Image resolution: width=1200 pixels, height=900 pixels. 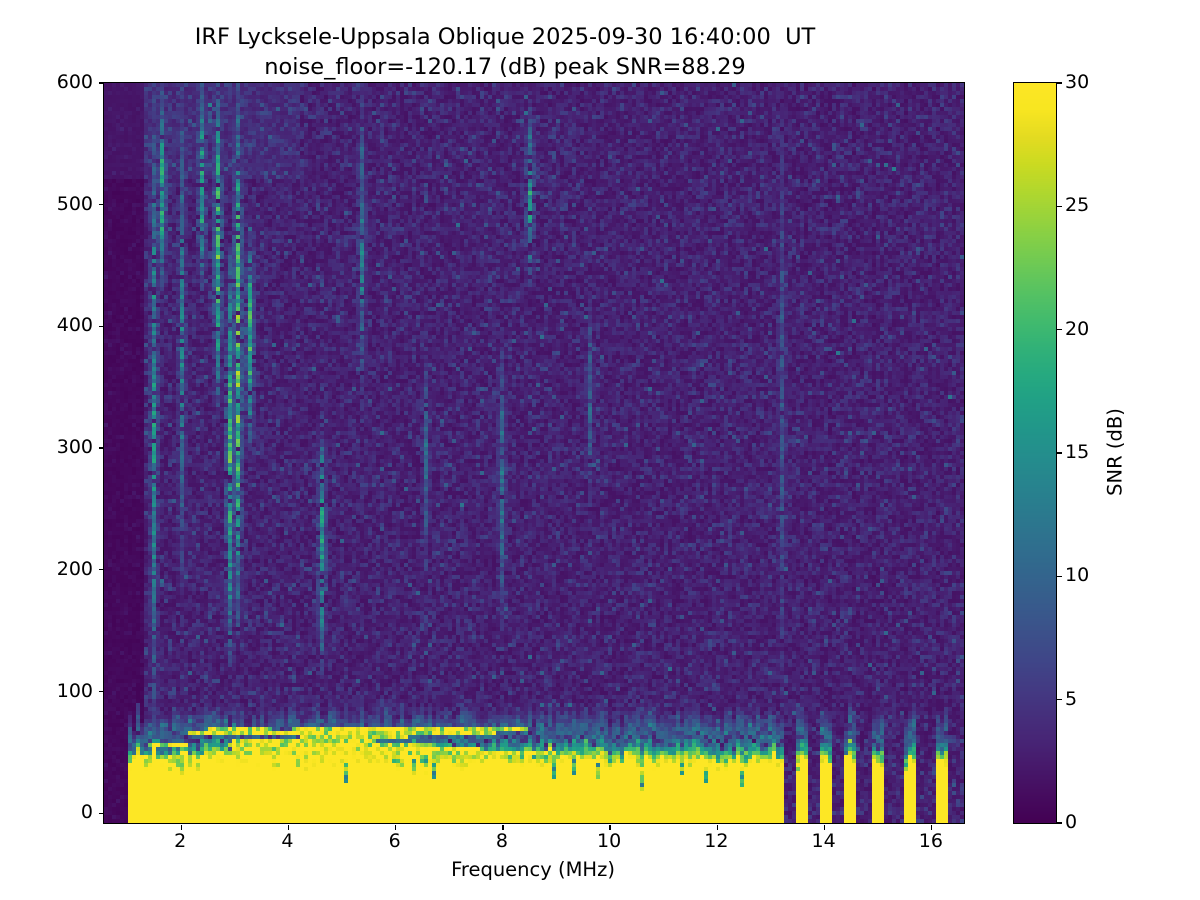 I want to click on y-tick-label: 500, so click(x=74, y=203).